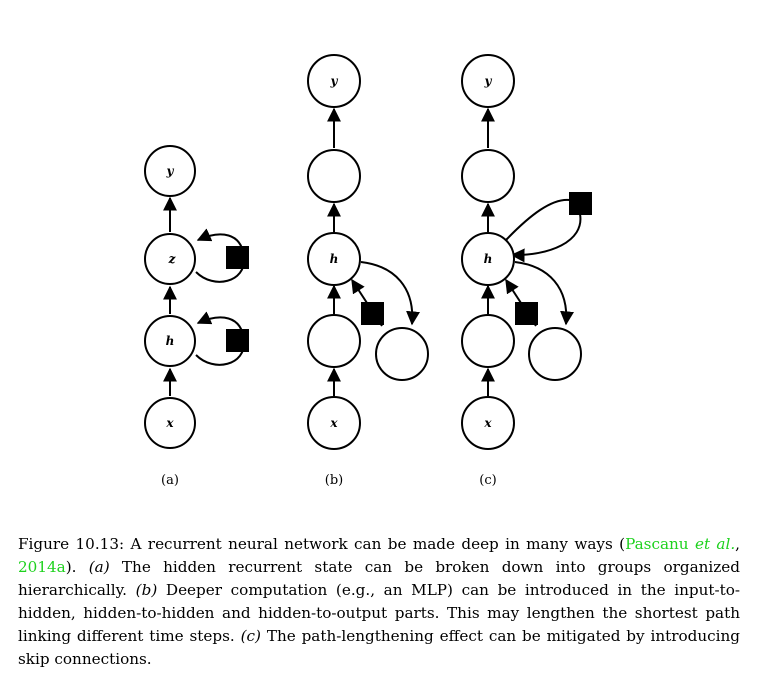 Image resolution: width=757 pixels, height=680 pixels. I want to click on citation-sep: ,, so click(737, 544).